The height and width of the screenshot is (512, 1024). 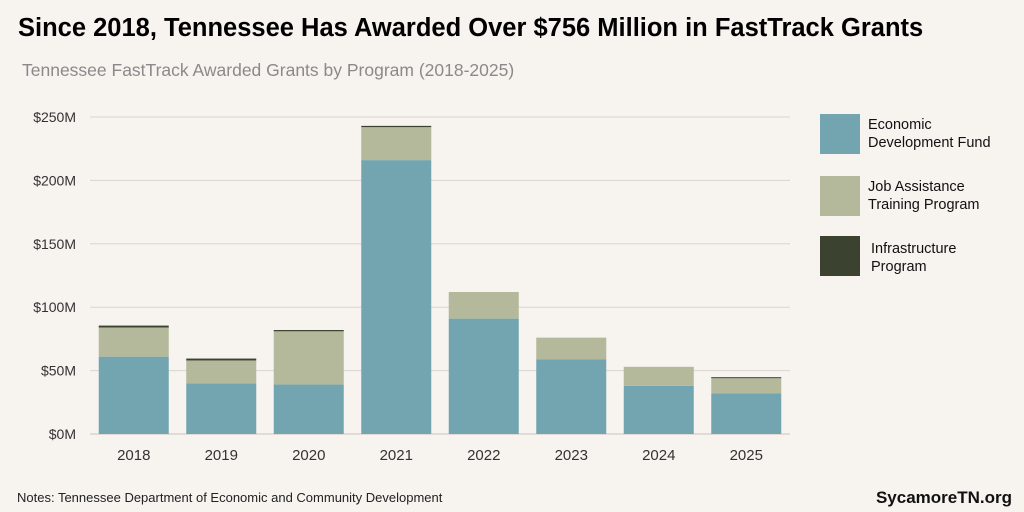 I want to click on legend-label-economic: Economic Development Fund, so click(x=929, y=134).